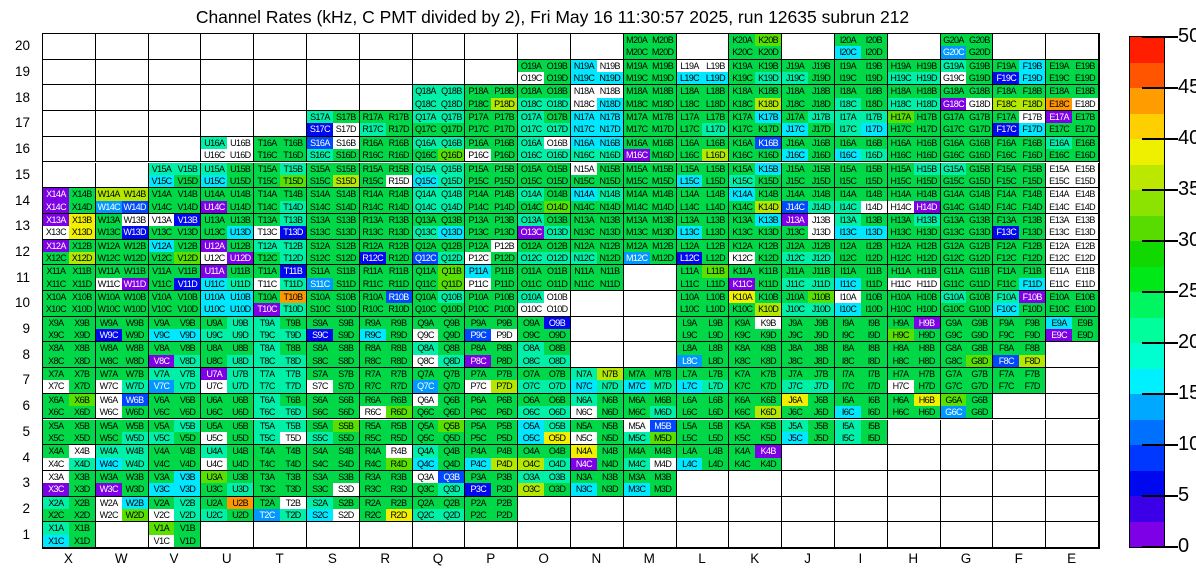  What do you see at coordinates (584, 104) in the screenshot?
I see `channel-N18C: N18C` at bounding box center [584, 104].